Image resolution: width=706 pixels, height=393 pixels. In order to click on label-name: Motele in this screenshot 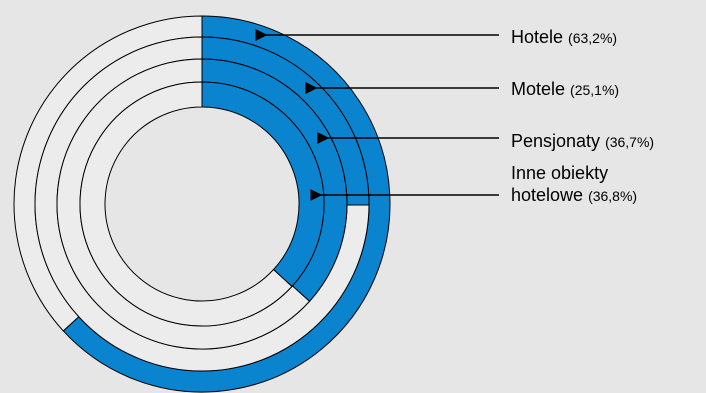, I will do `click(540, 89)`.